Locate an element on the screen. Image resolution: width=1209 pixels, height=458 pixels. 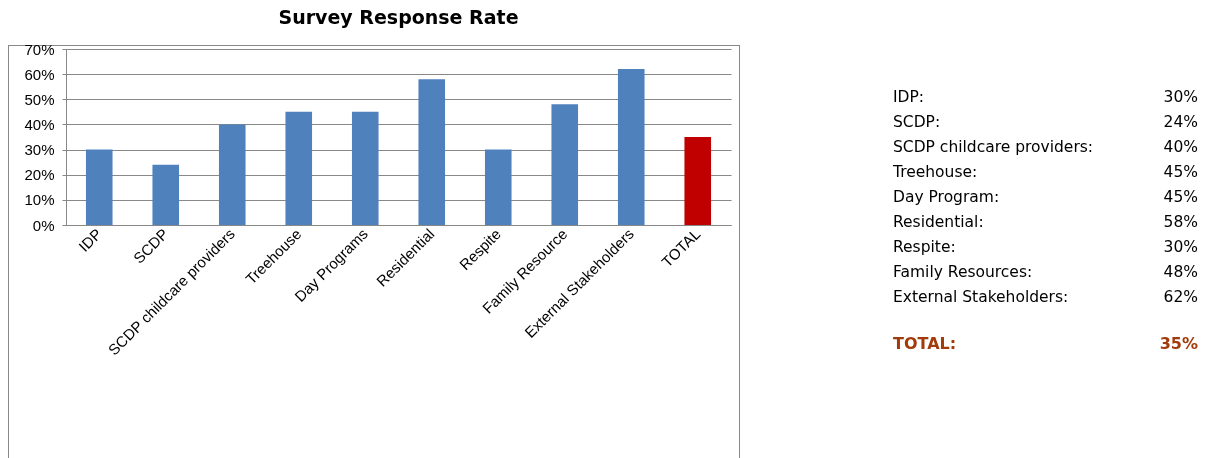
text: 48% is located at coordinates (1180, 272).